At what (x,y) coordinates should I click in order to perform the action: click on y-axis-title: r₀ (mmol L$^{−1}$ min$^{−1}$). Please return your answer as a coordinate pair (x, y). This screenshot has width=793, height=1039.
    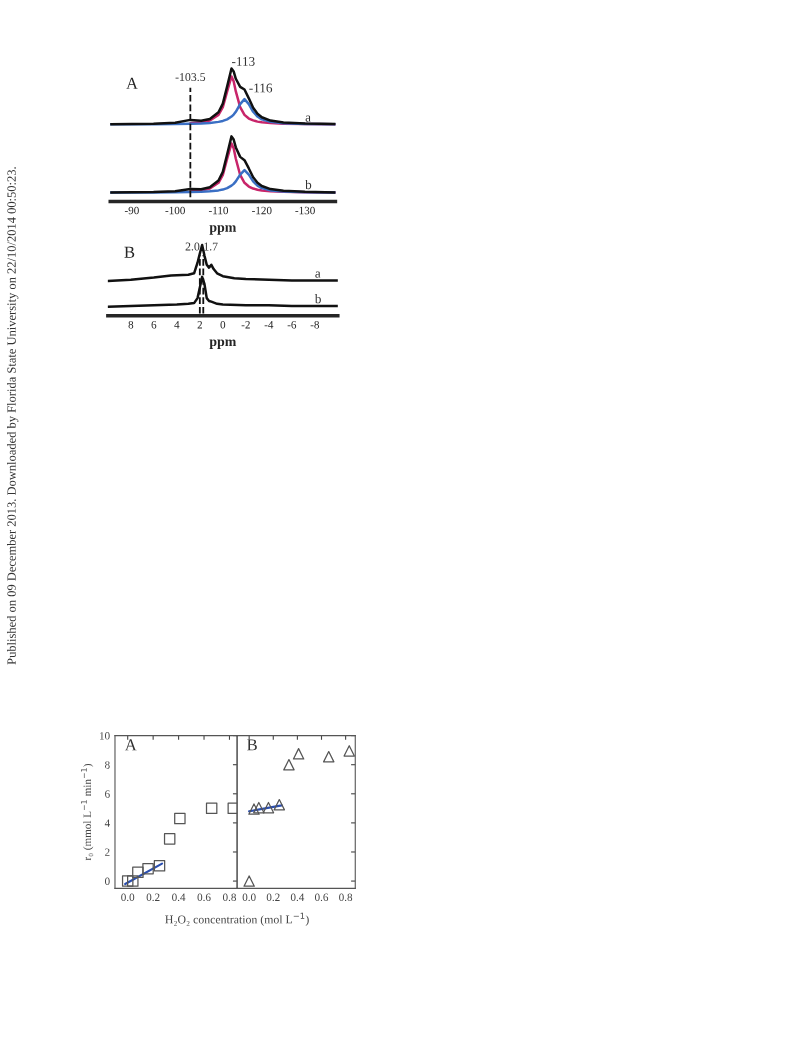
    Looking at the image, I should click on (87, 812).